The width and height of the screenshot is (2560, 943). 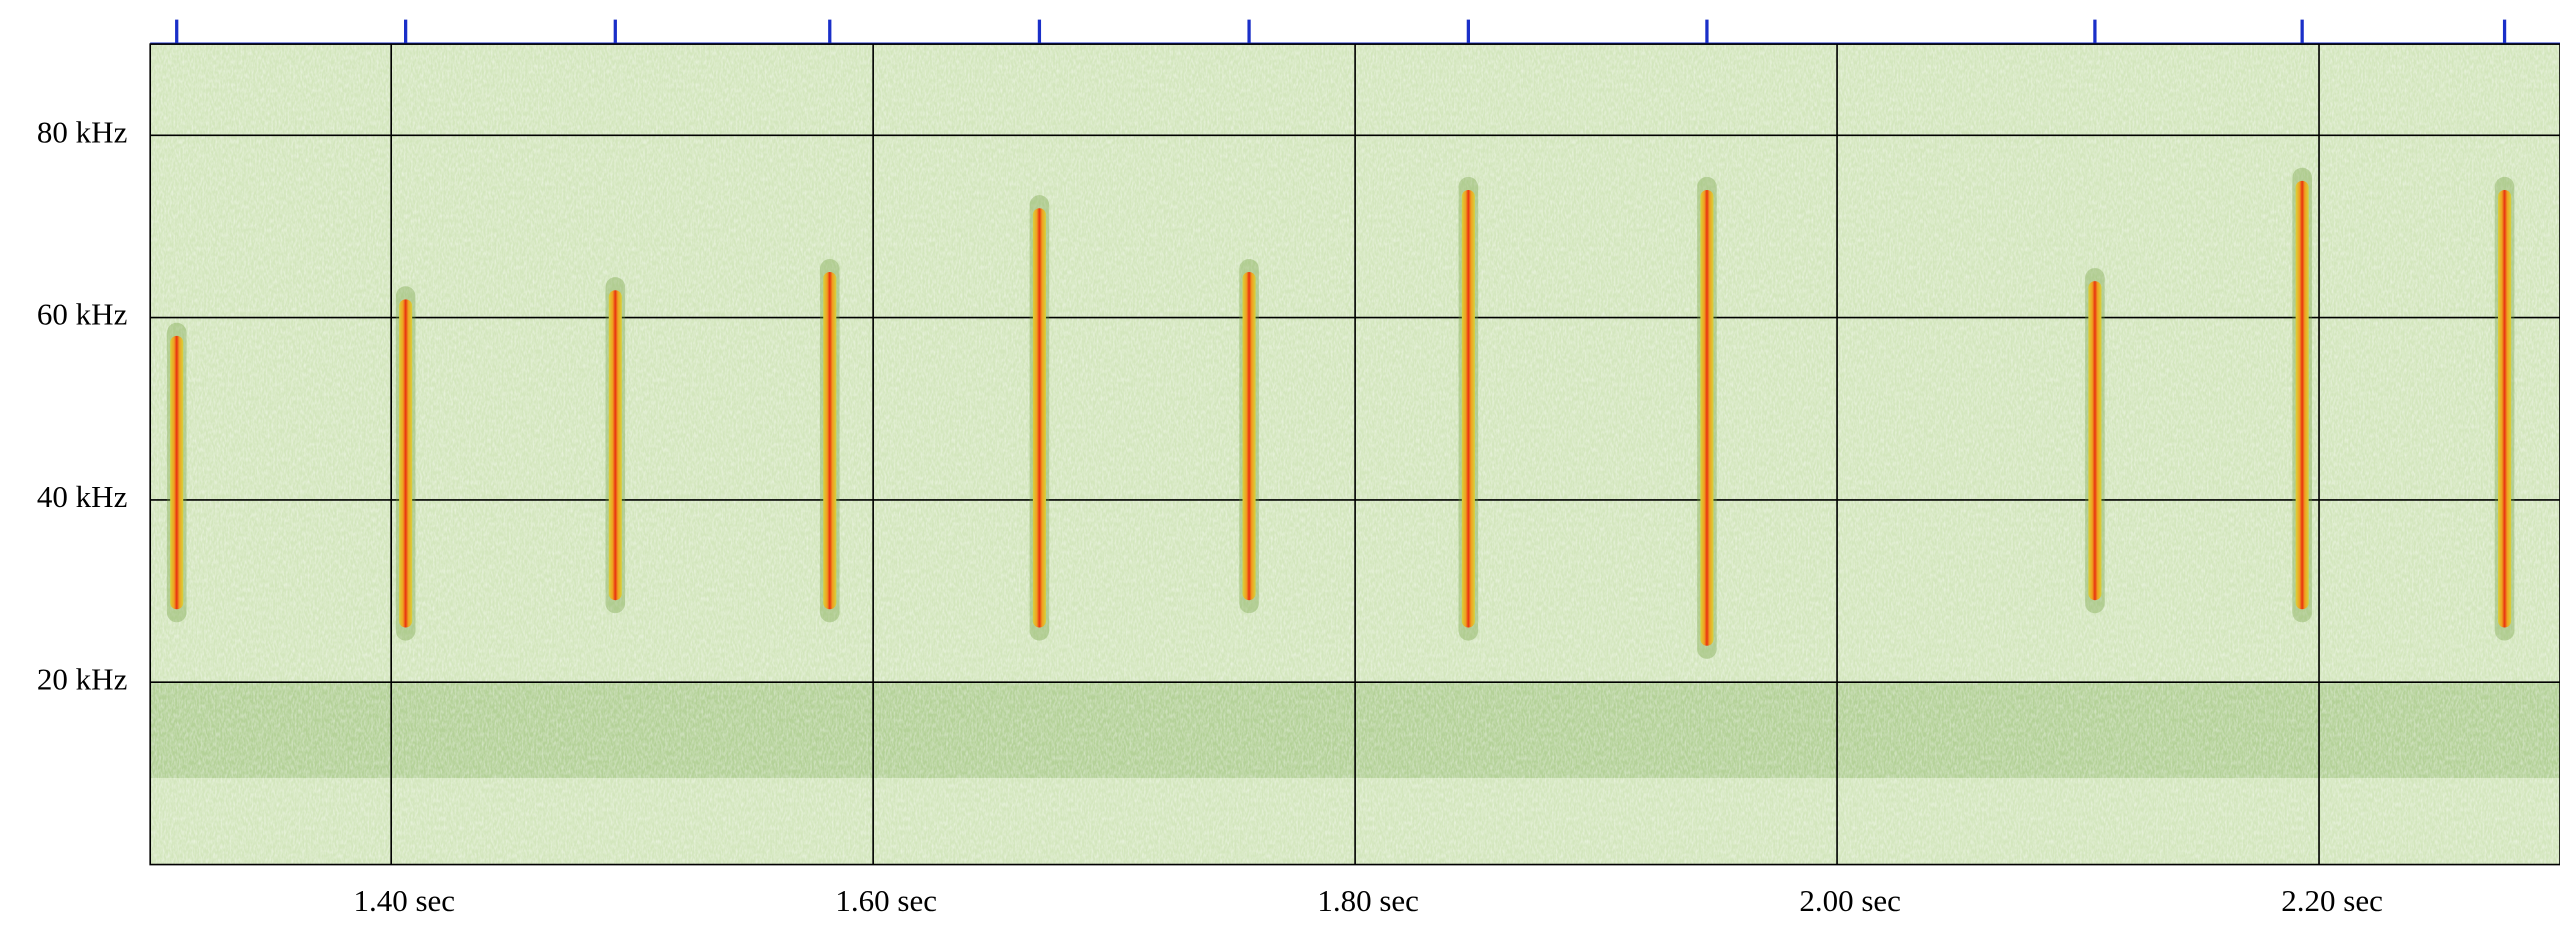 What do you see at coordinates (82, 496) in the screenshot?
I see `y-tick-label: 40 kHz` at bounding box center [82, 496].